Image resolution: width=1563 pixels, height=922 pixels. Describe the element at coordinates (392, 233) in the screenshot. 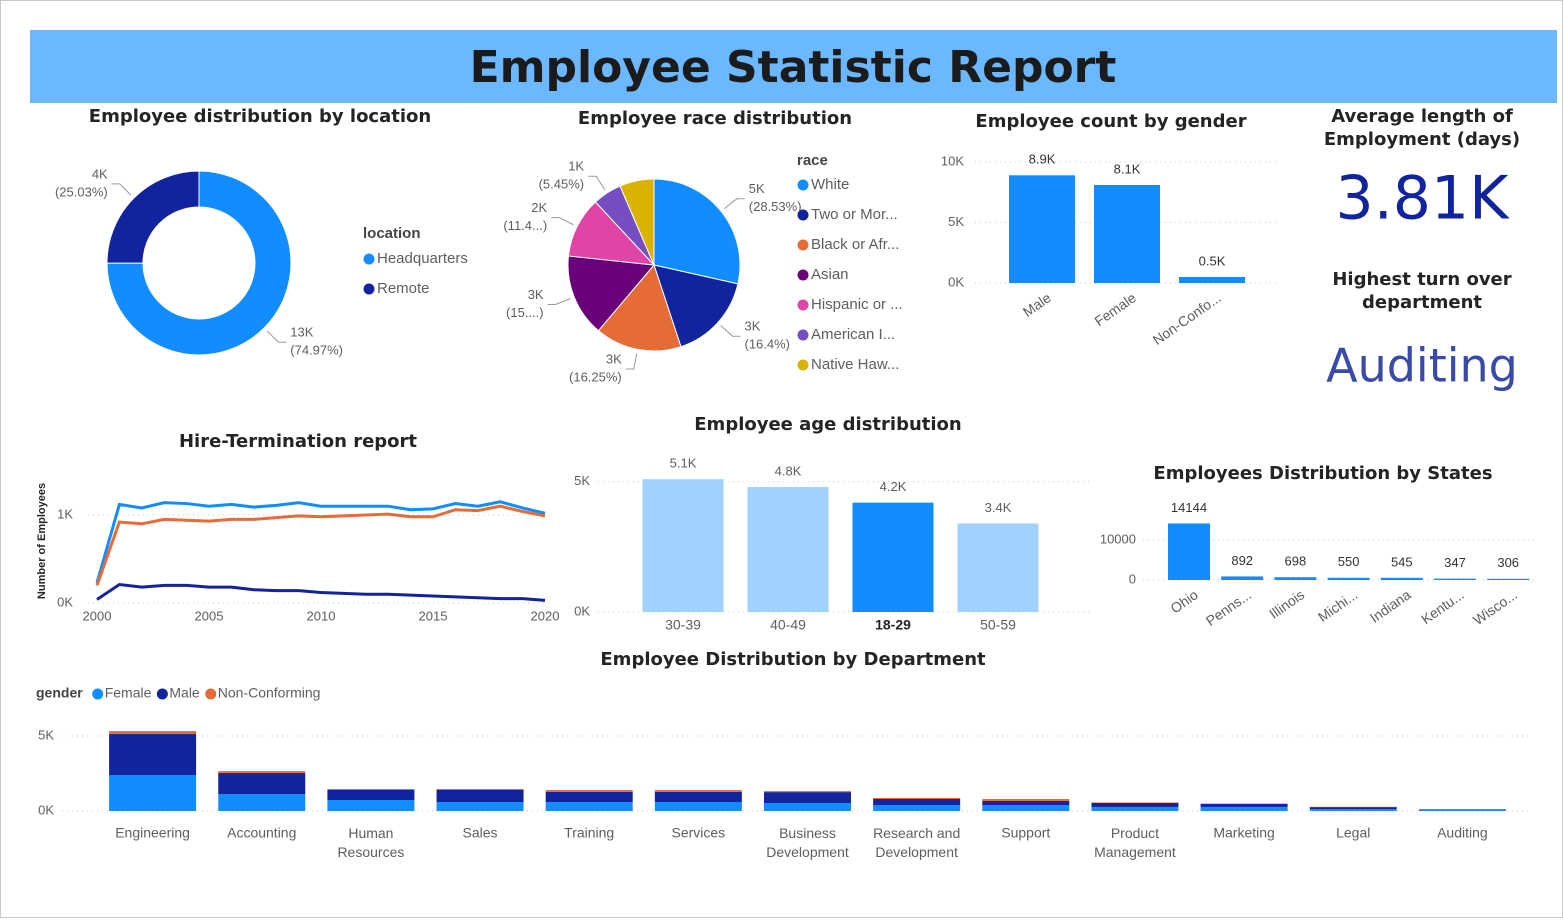

I see `legend-title: location` at that location.